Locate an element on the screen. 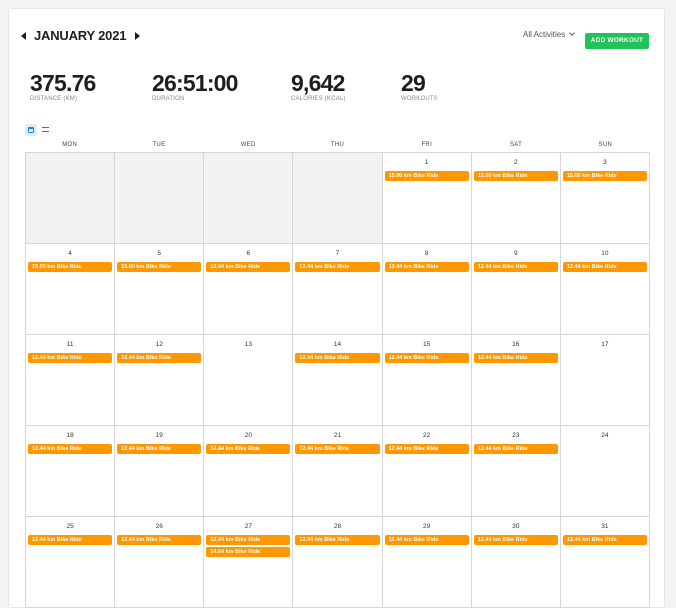  day-cell: 8 12.44 km Bike Ride is located at coordinates (427, 289).